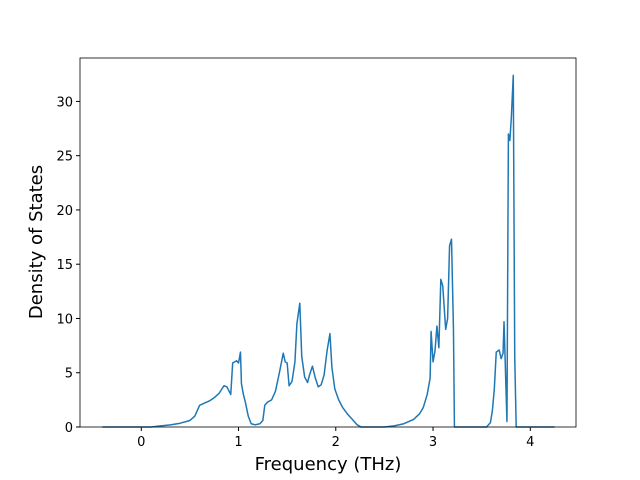 The image size is (640, 480). What do you see at coordinates (64, 157) in the screenshot?
I see `y-tick-label: 25` at bounding box center [64, 157].